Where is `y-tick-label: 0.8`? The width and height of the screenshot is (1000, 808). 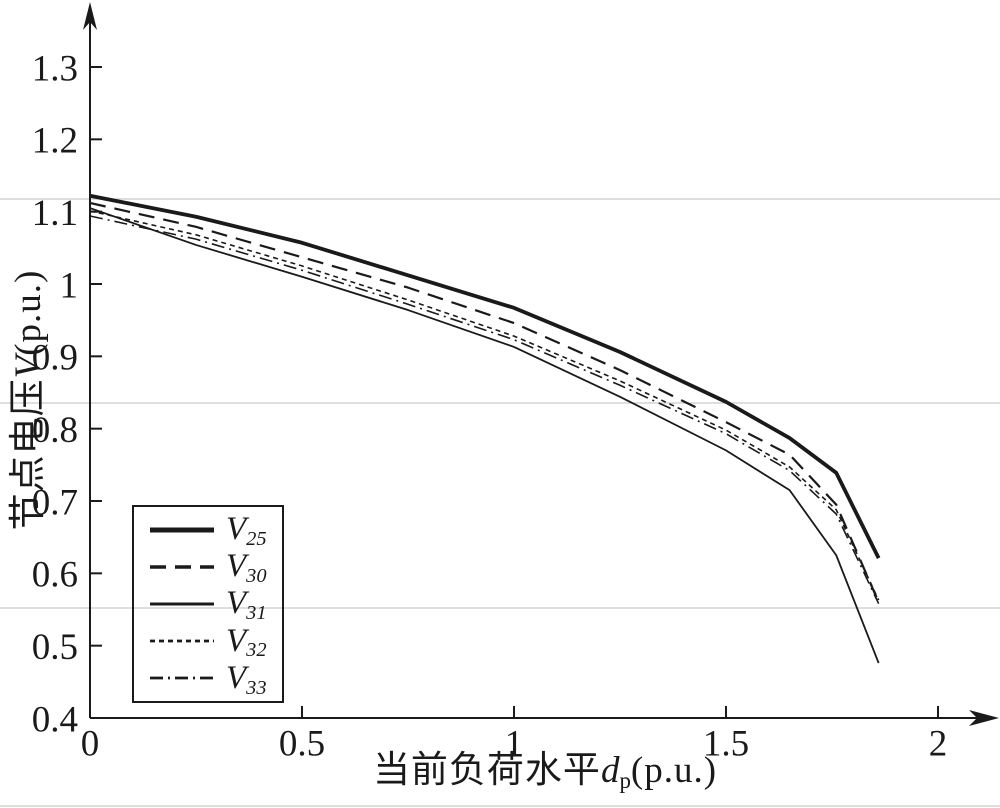 y-tick-label: 0.8 is located at coordinates (55, 430).